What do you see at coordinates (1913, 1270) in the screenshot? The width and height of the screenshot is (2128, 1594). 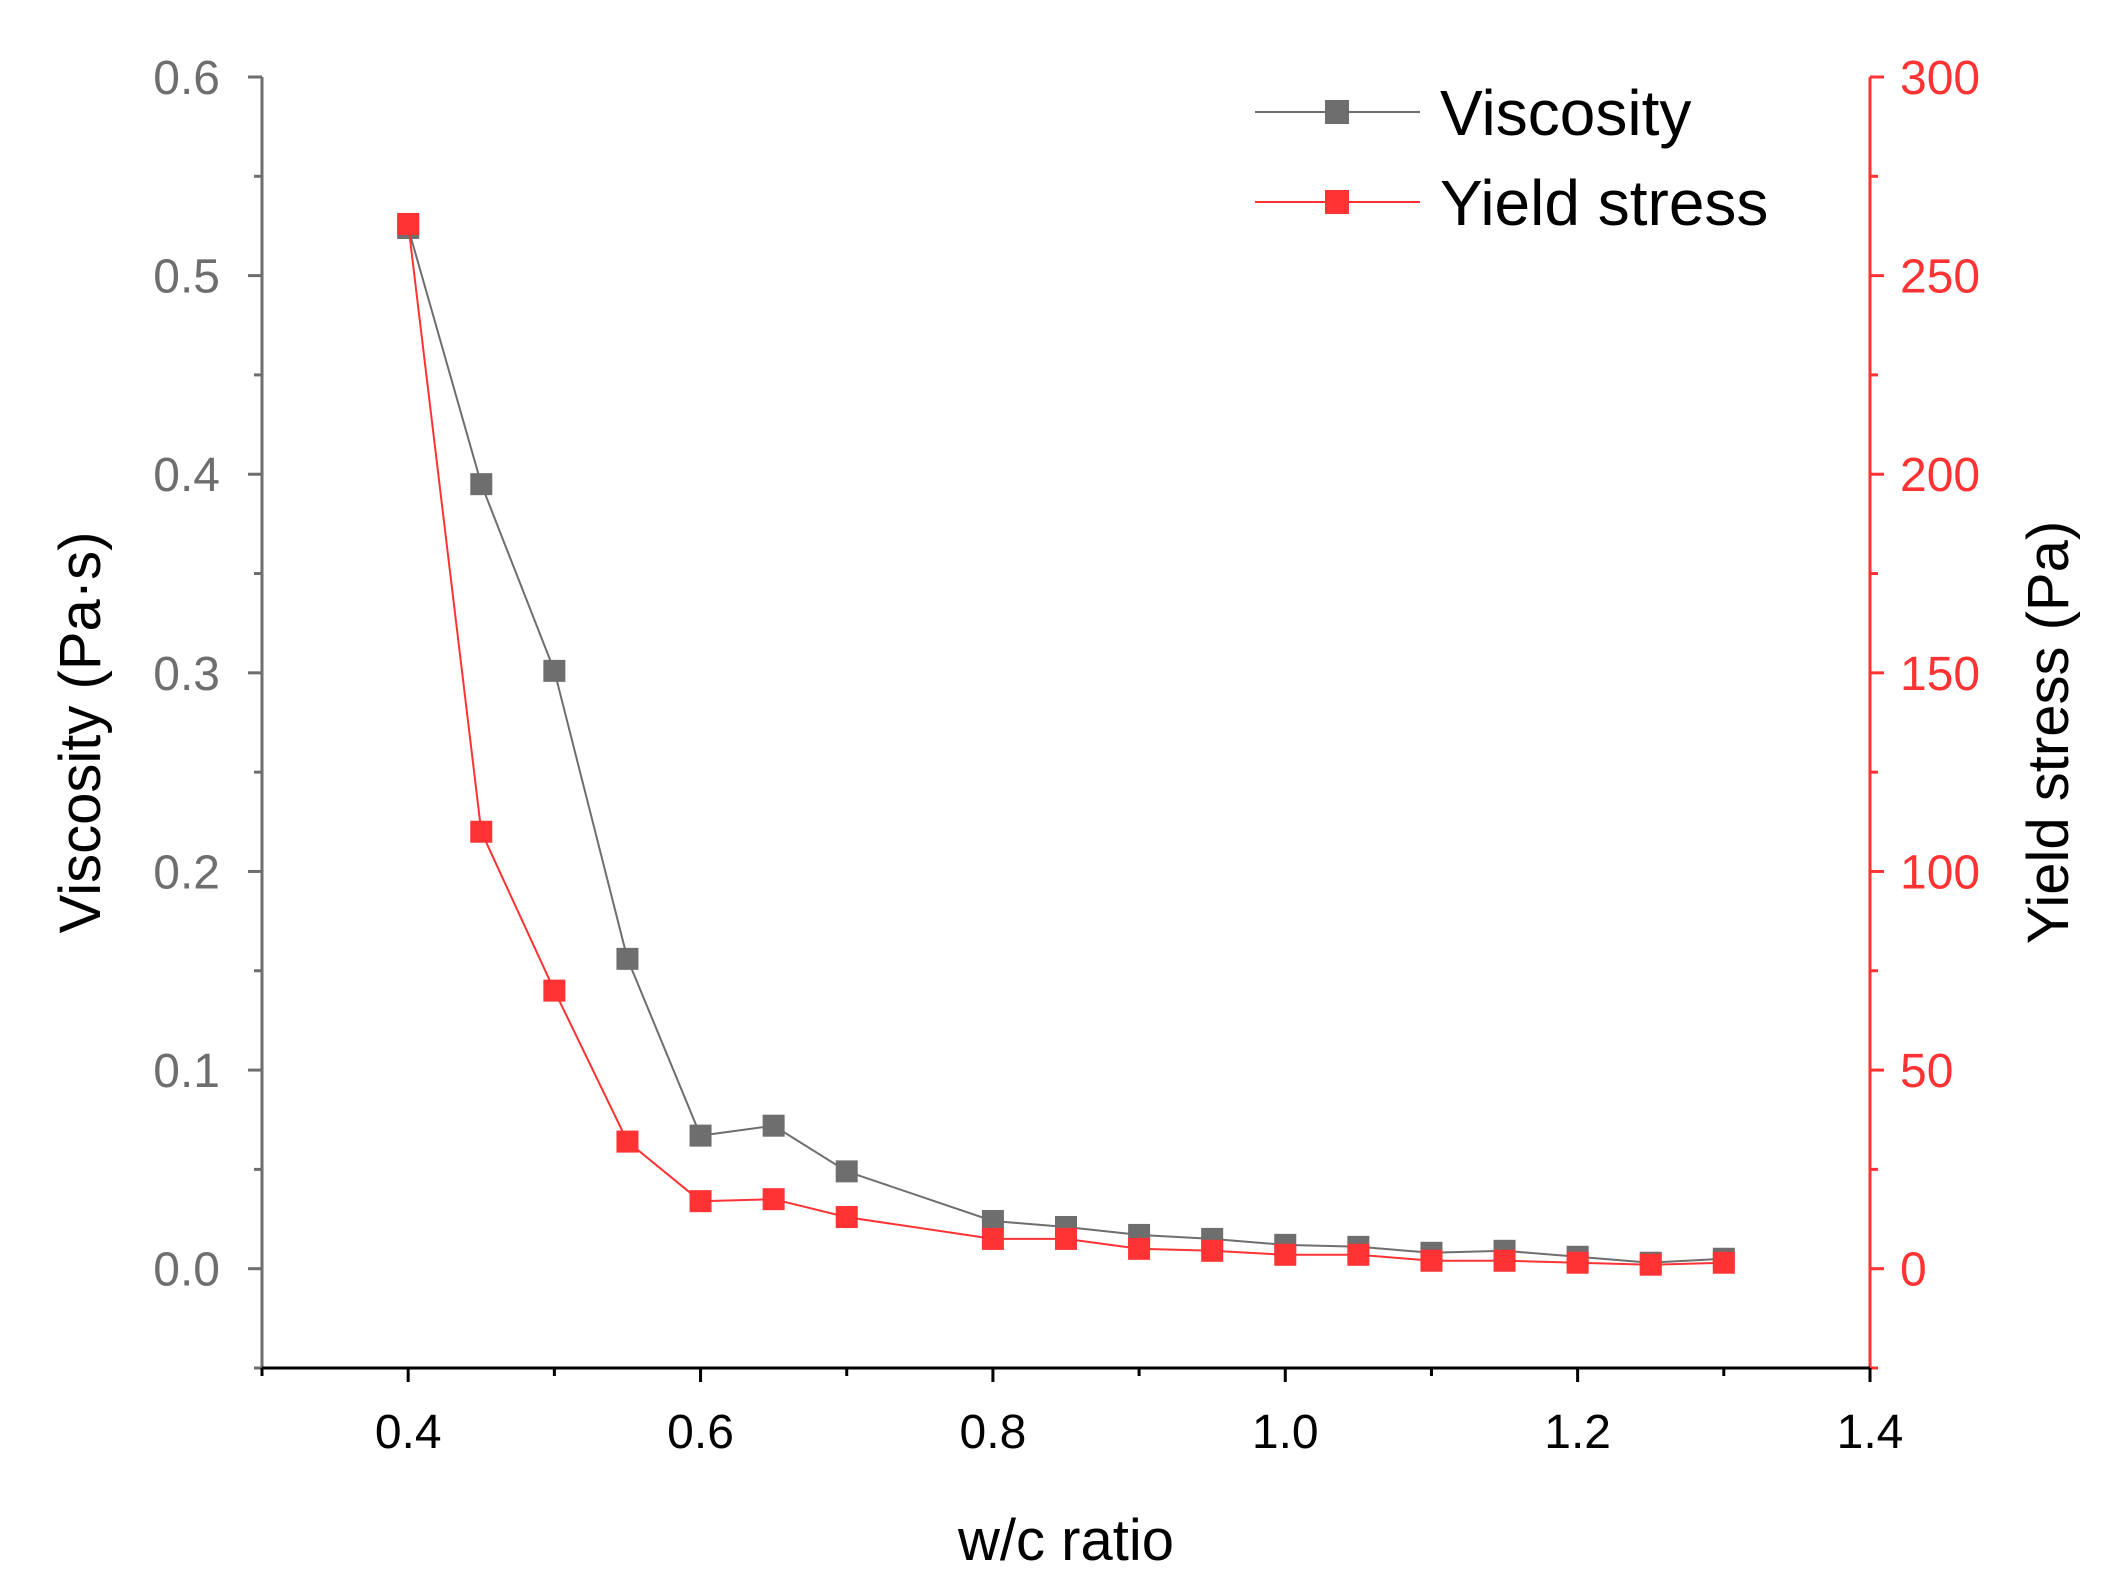 I see `y-right-tick-label: 0` at bounding box center [1913, 1270].